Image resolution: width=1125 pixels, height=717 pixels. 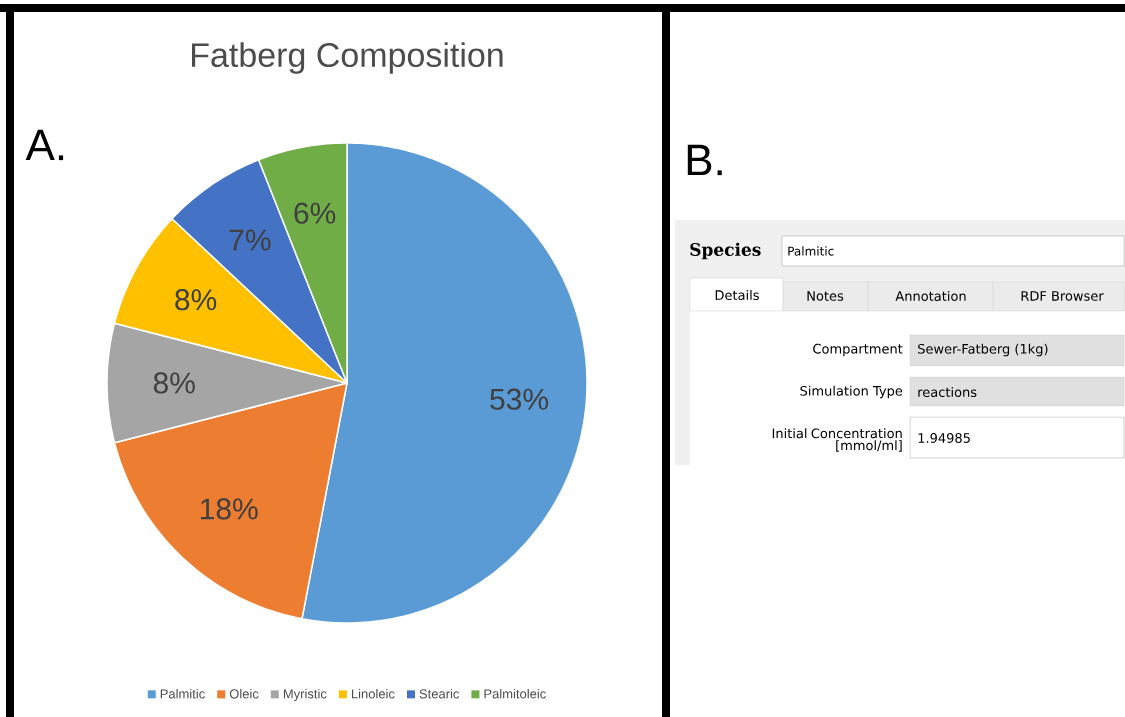 What do you see at coordinates (930, 296) in the screenshot?
I see `text: Annotation` at bounding box center [930, 296].